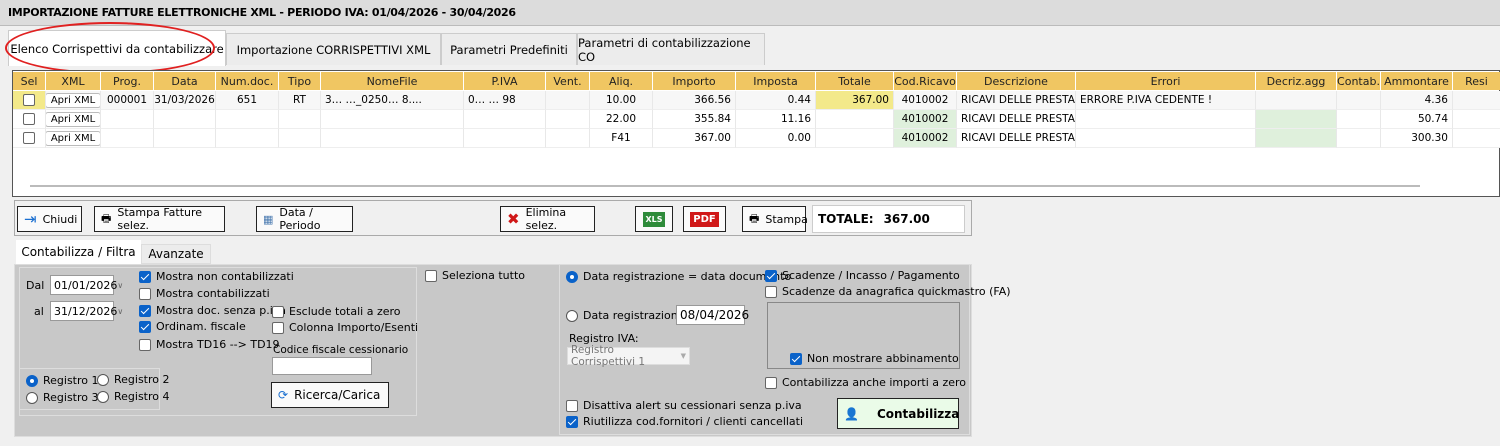  What do you see at coordinates (509, 49) in the screenshot?
I see `tab-parametri-predefiniti: Parametri Predefiniti` at bounding box center [509, 49].